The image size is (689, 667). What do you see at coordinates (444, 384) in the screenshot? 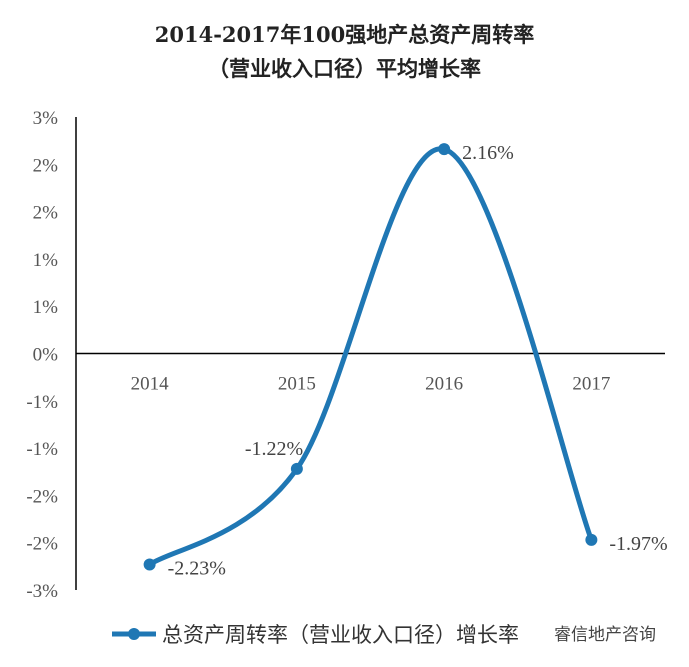
I see `x-tick-label: 2016` at bounding box center [444, 384].